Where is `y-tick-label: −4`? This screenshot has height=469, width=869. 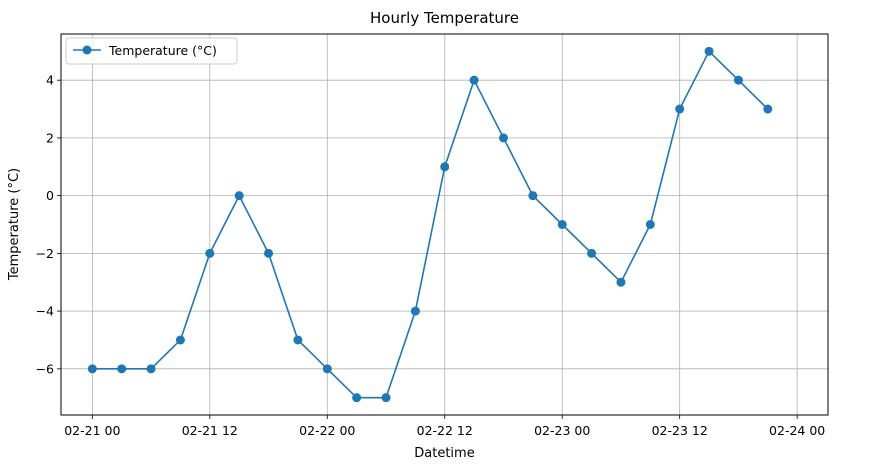 y-tick-label: −4 is located at coordinates (45, 311).